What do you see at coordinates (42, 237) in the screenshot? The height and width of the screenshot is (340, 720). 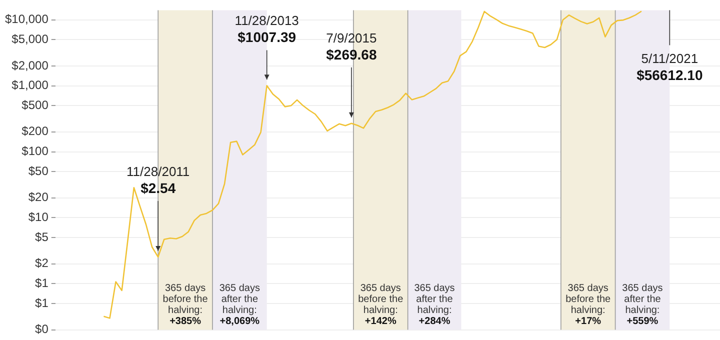 I see `y-tick-label: $5` at bounding box center [42, 237].